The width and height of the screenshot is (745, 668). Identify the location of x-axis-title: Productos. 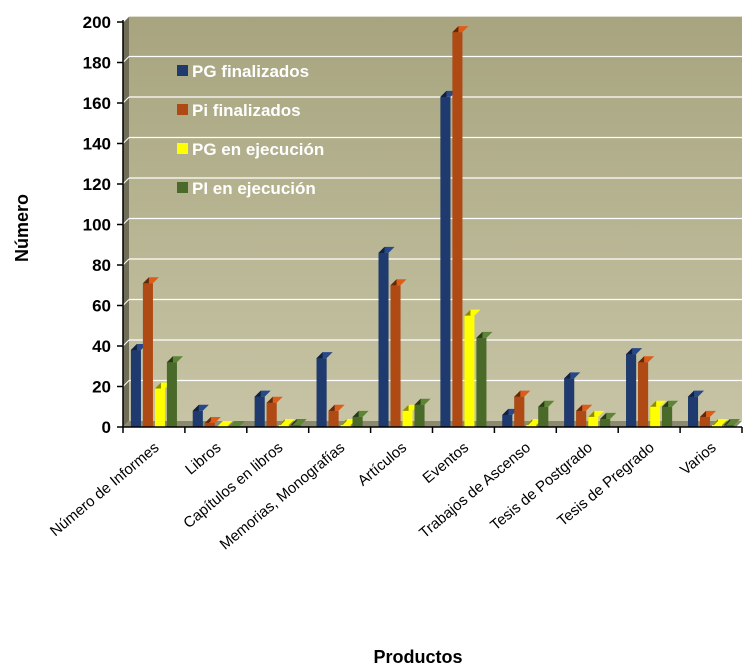
(417, 657).